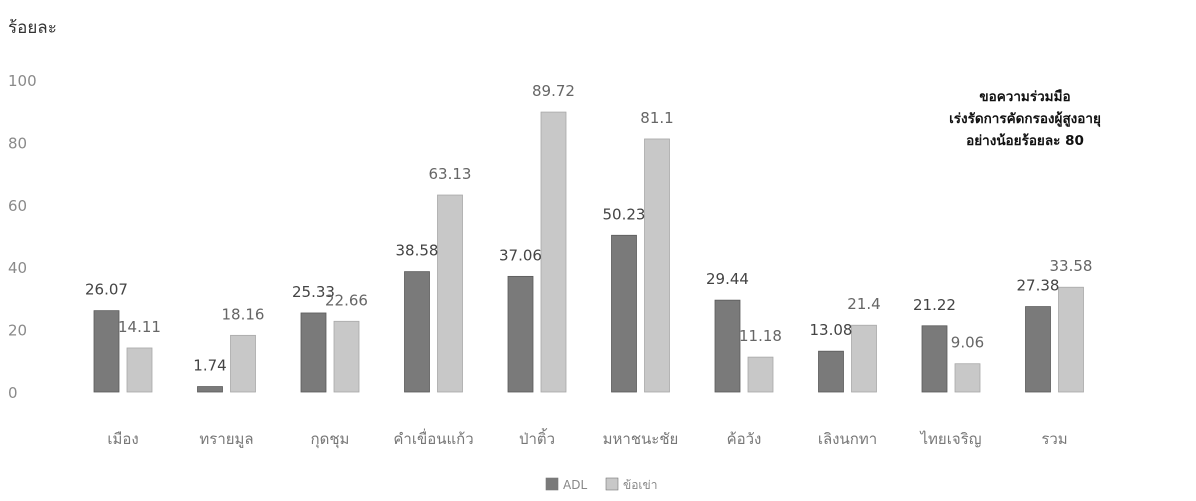  Describe the element at coordinates (520, 255) in the screenshot. I see `data-label: 37.06` at that location.